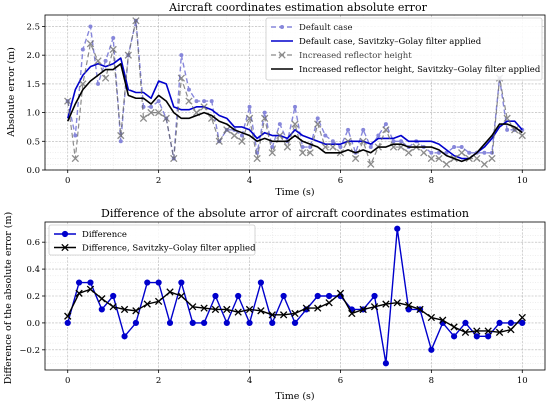 The width and height of the screenshot is (550, 406). Describe the element at coordinates (33, 56) in the screenshot. I see `y-tick-label: 2.0` at that location.